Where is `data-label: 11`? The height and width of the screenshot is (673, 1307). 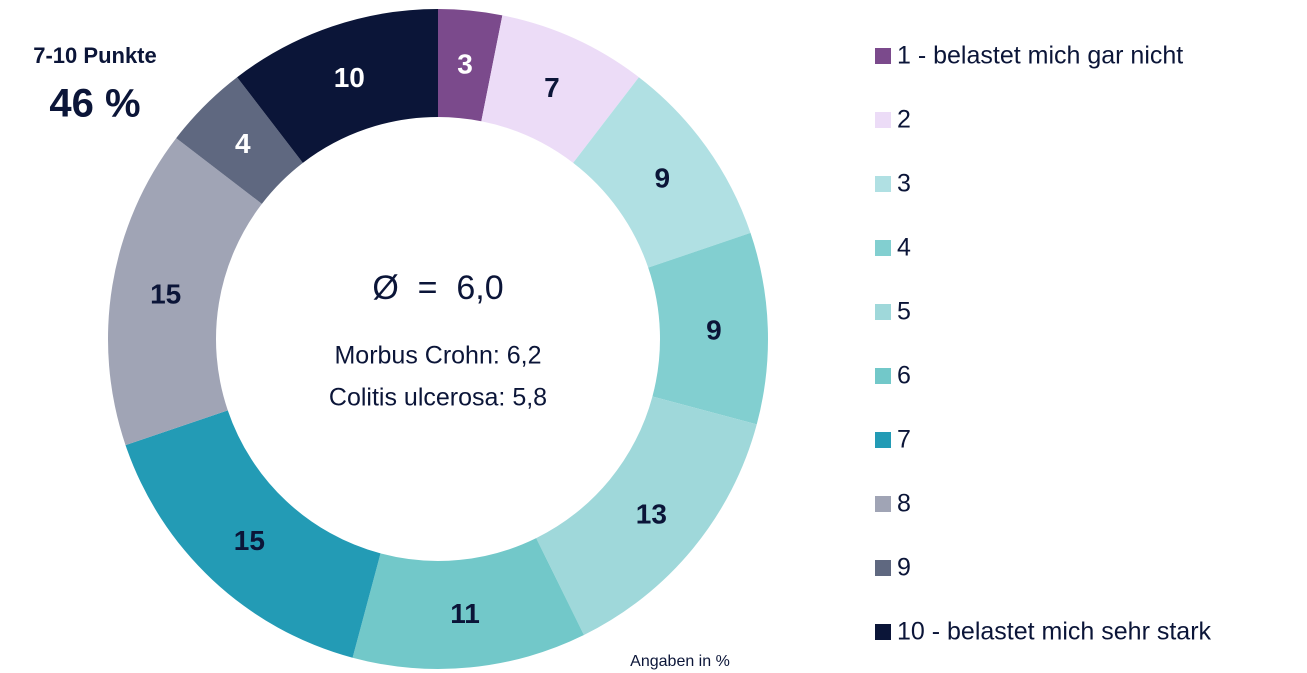 data-label: 11 is located at coordinates (465, 613).